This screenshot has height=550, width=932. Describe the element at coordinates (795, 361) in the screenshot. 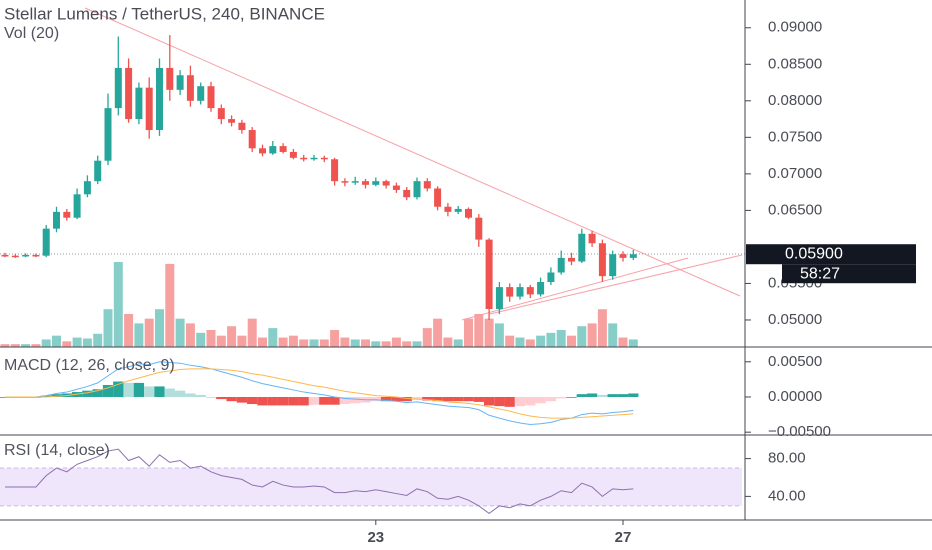

I see `y-tick-label: 0.00500` at that location.